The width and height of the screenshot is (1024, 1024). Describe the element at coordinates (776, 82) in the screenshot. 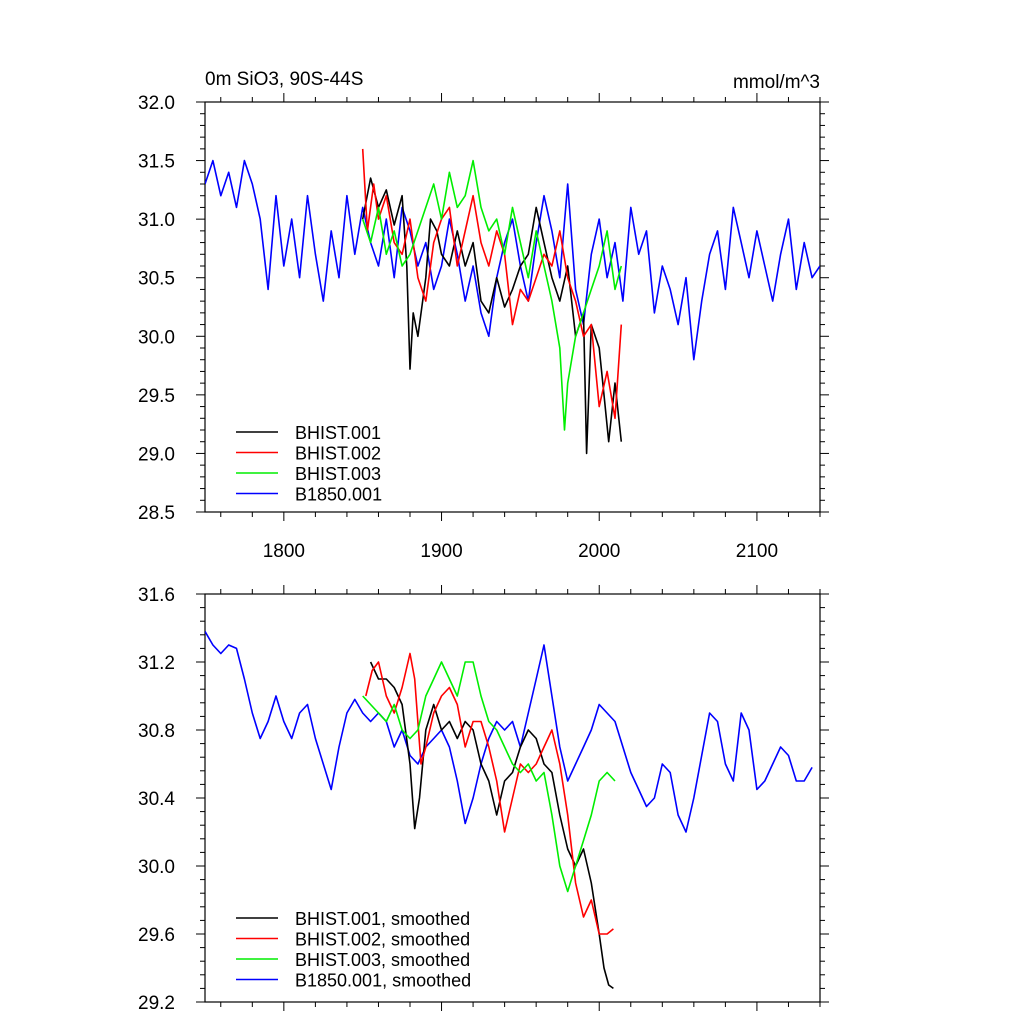

I see `top-panel-units: mmol/m^3` at that location.